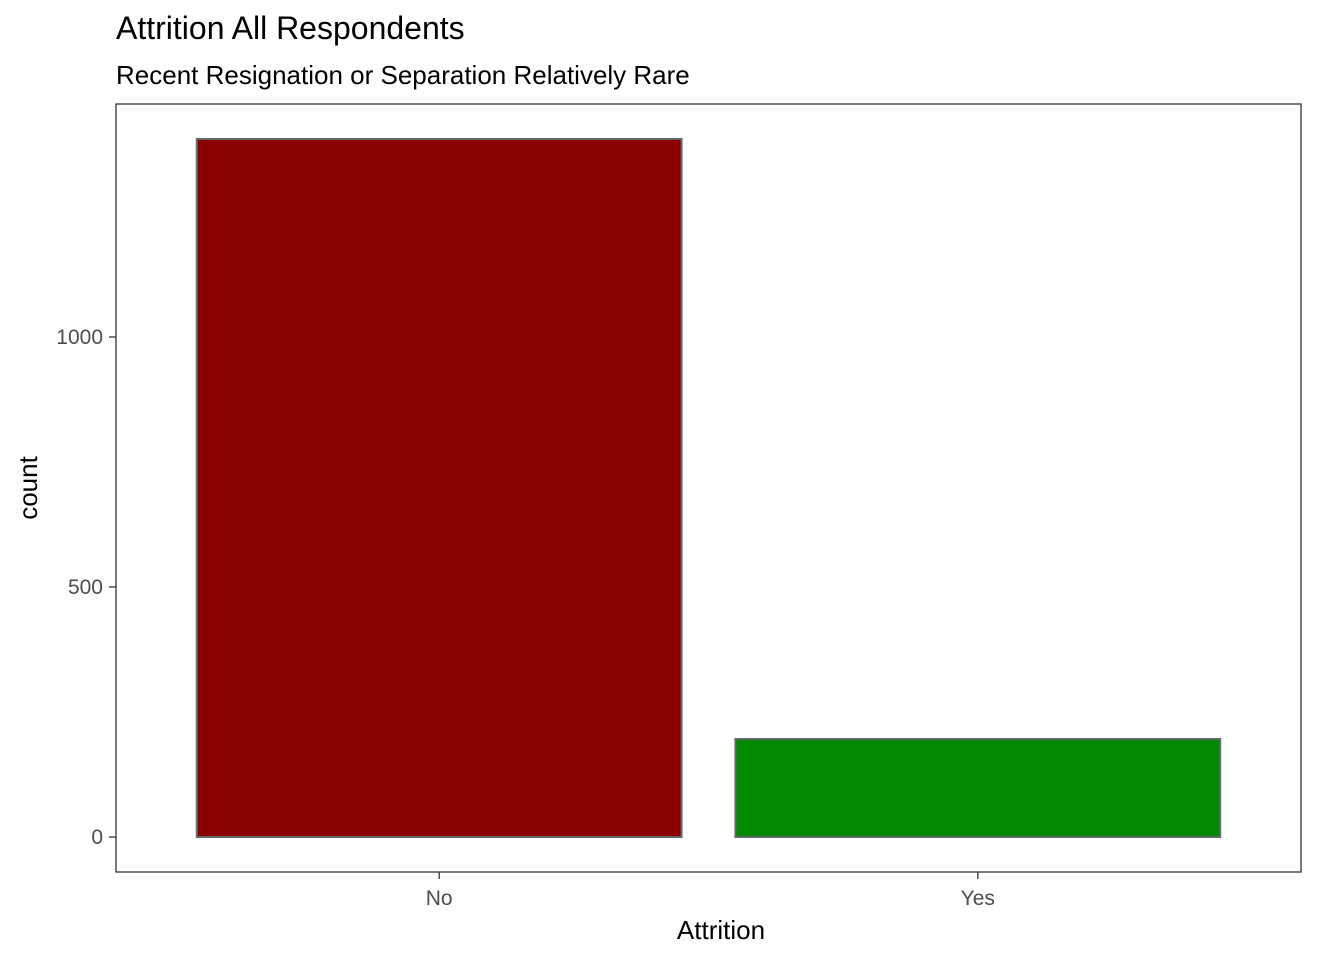 The width and height of the screenshot is (1344, 960). What do you see at coordinates (290, 28) in the screenshot?
I see `chart-title: Attrition All Respondents` at bounding box center [290, 28].